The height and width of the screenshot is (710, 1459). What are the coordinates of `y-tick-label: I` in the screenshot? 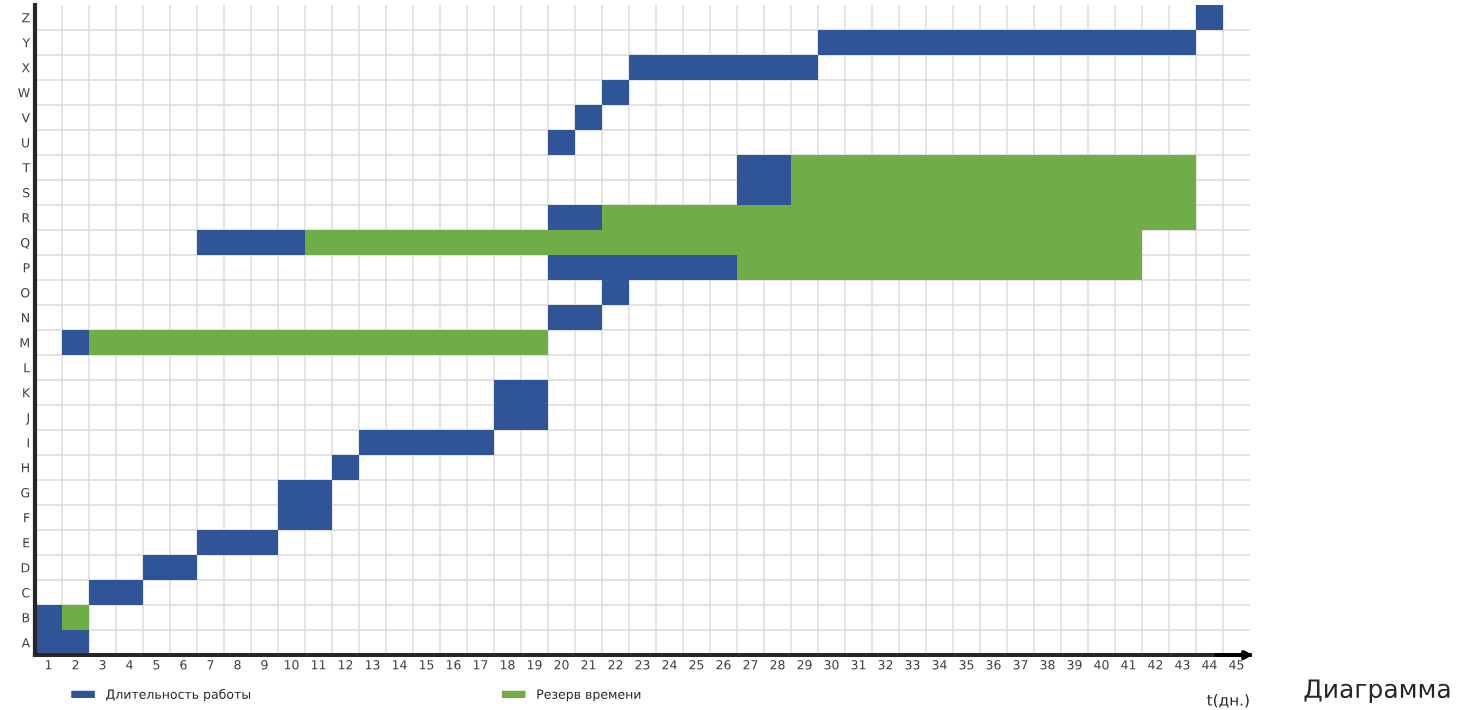 It's located at (28, 443).